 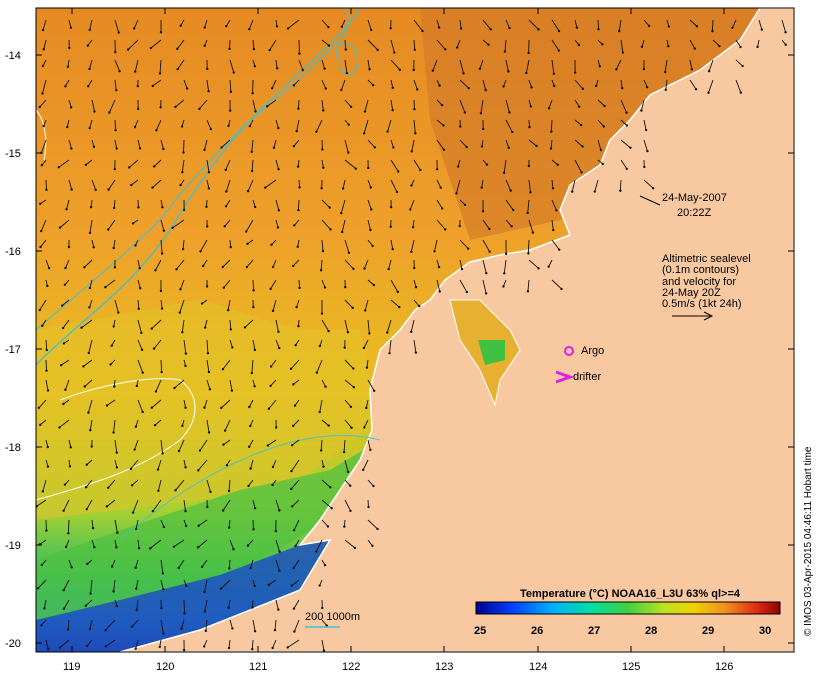 I want to click on svg-text: 24-May 20Z, so click(x=691, y=293).